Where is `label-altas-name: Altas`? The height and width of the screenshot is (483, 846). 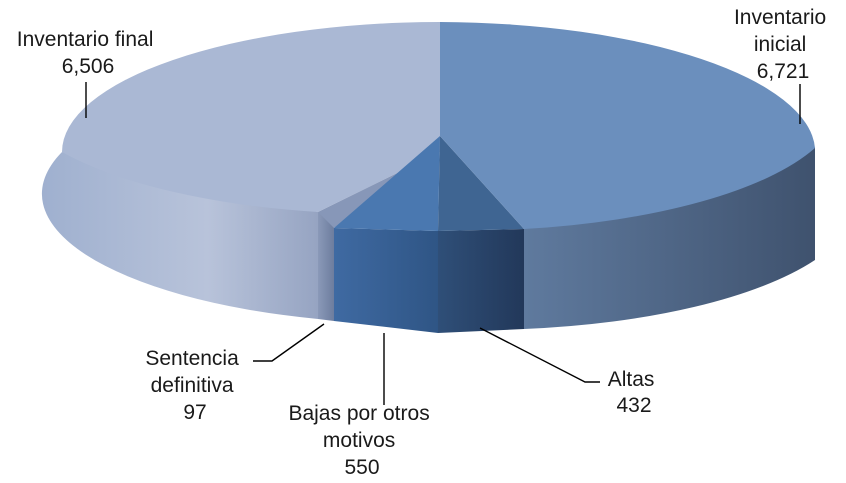
label-altas-name: Altas is located at coordinates (631, 379).